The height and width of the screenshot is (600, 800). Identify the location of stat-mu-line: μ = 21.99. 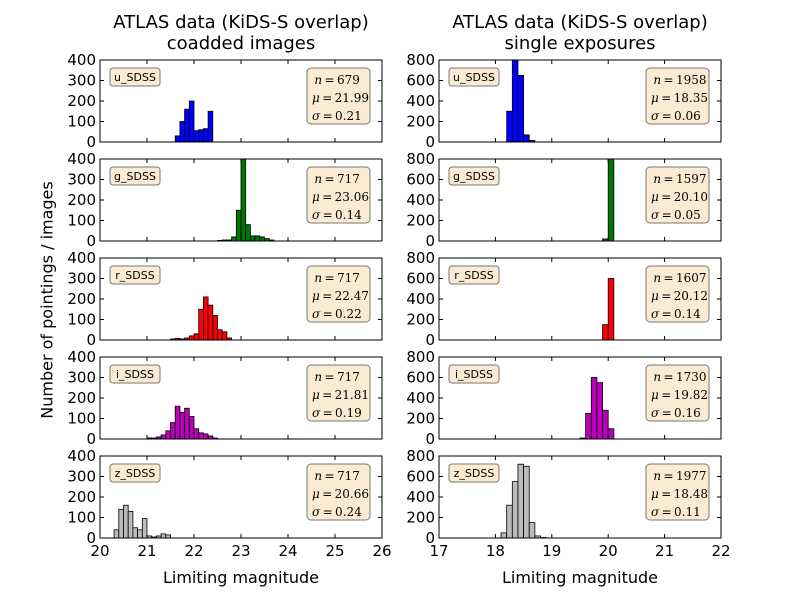
(340, 98).